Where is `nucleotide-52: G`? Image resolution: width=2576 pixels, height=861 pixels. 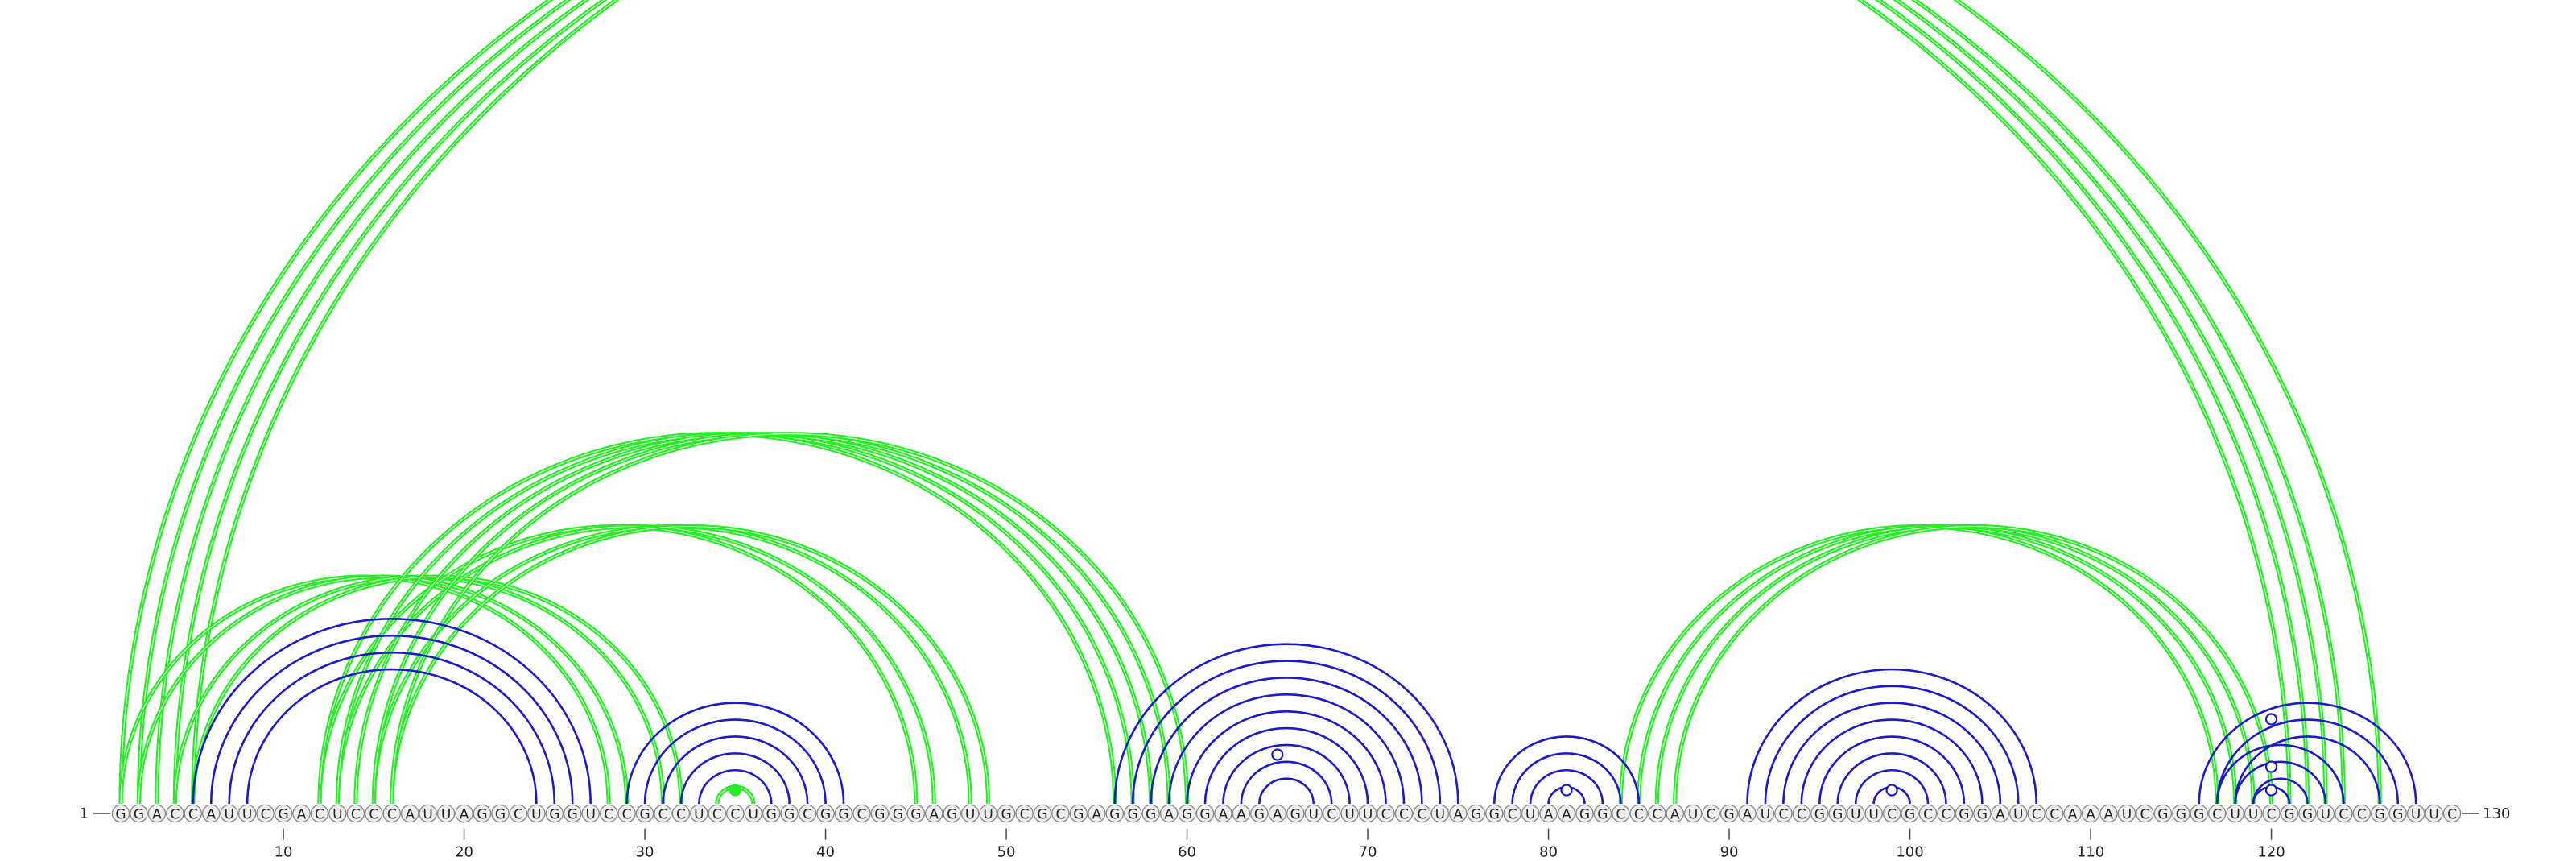 nucleotide-52: G is located at coordinates (1042, 813).